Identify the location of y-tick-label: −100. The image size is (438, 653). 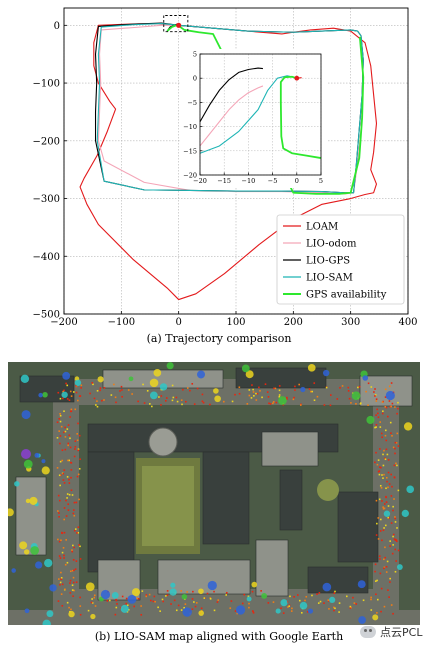
(46, 84).